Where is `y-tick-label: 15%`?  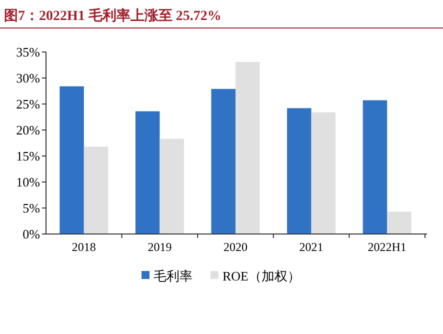
y-tick-label: 15% is located at coordinates (28, 156).